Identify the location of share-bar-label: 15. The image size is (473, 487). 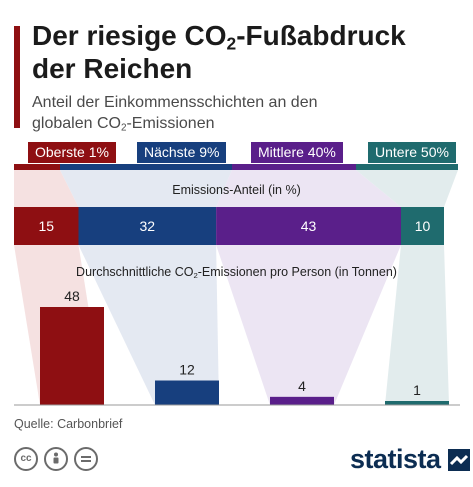
(46, 226).